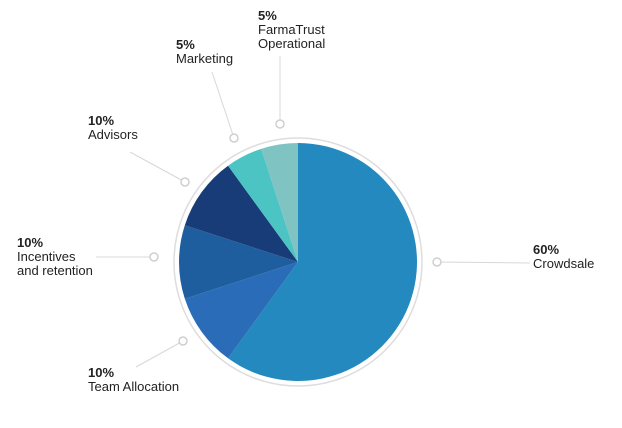 The height and width of the screenshot is (428, 622). I want to click on category-label: Team Allocation, so click(134, 386).